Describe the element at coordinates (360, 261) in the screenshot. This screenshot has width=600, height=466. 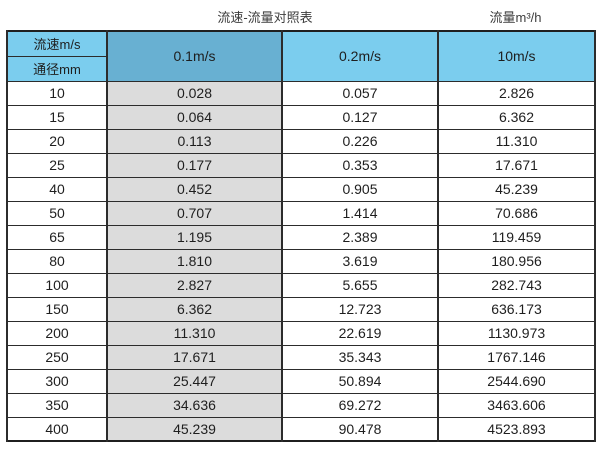
I see `flow-value-cell: 3.619` at that location.